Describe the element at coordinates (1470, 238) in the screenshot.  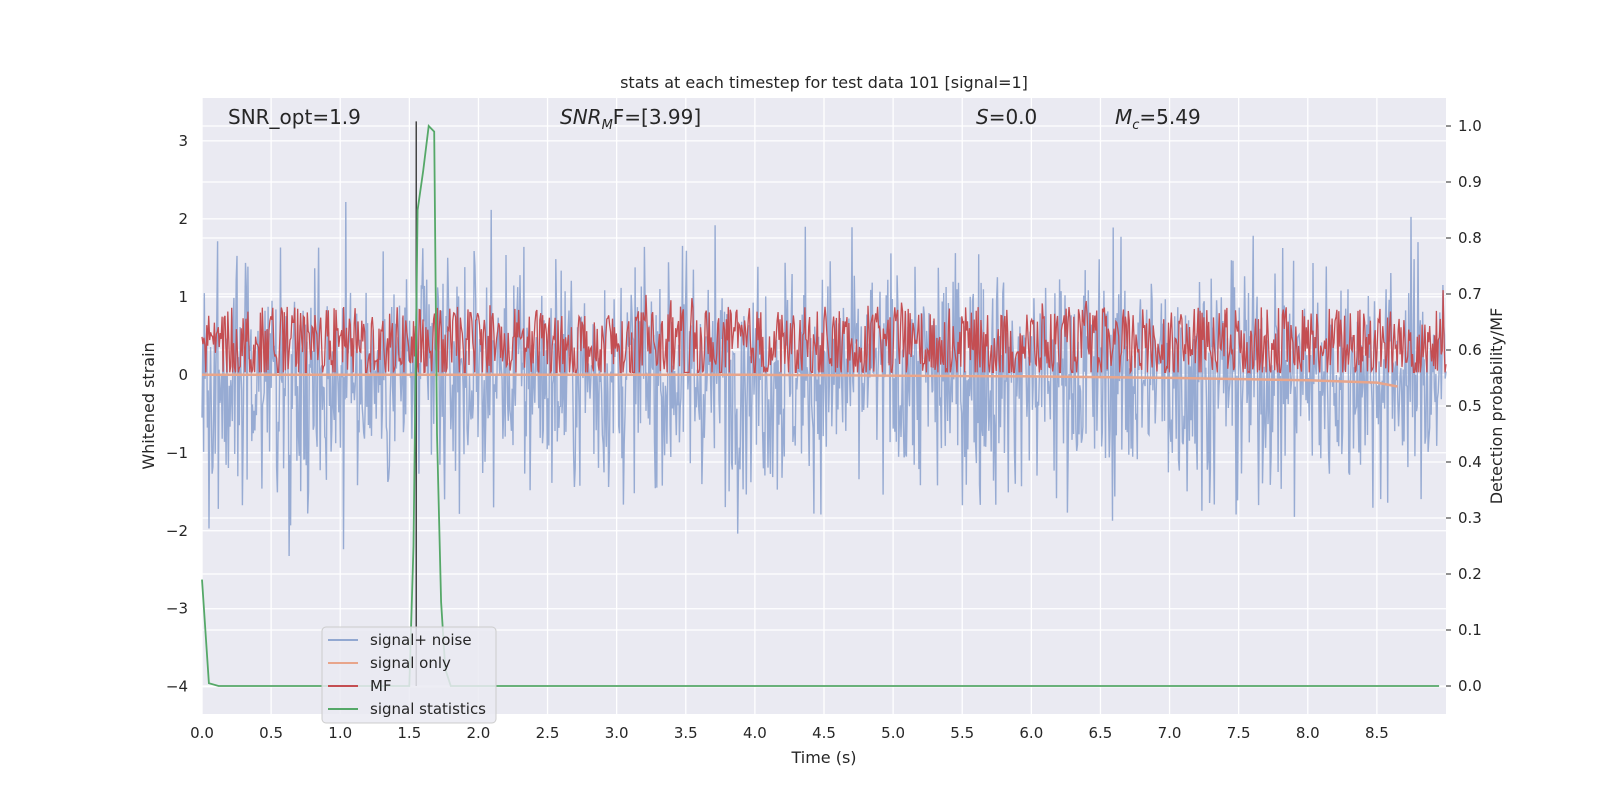
I see `y-tick-label-right: 0.8` at that location.